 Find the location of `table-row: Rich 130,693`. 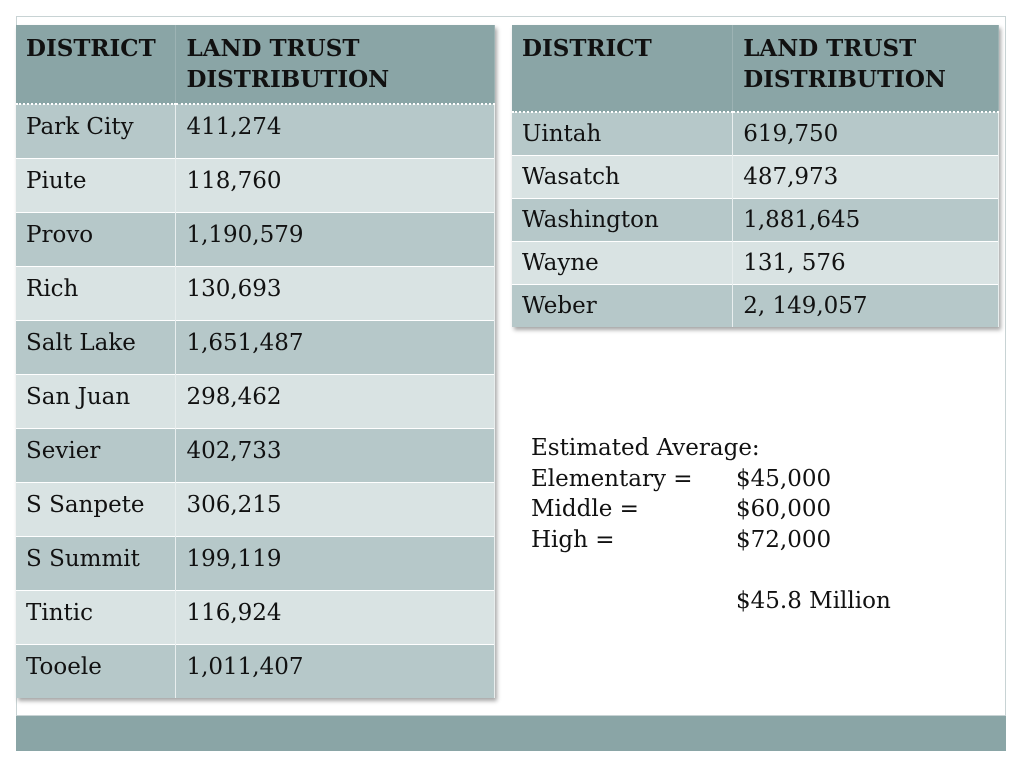

table-row: Rich 130,693 is located at coordinates (255, 293).